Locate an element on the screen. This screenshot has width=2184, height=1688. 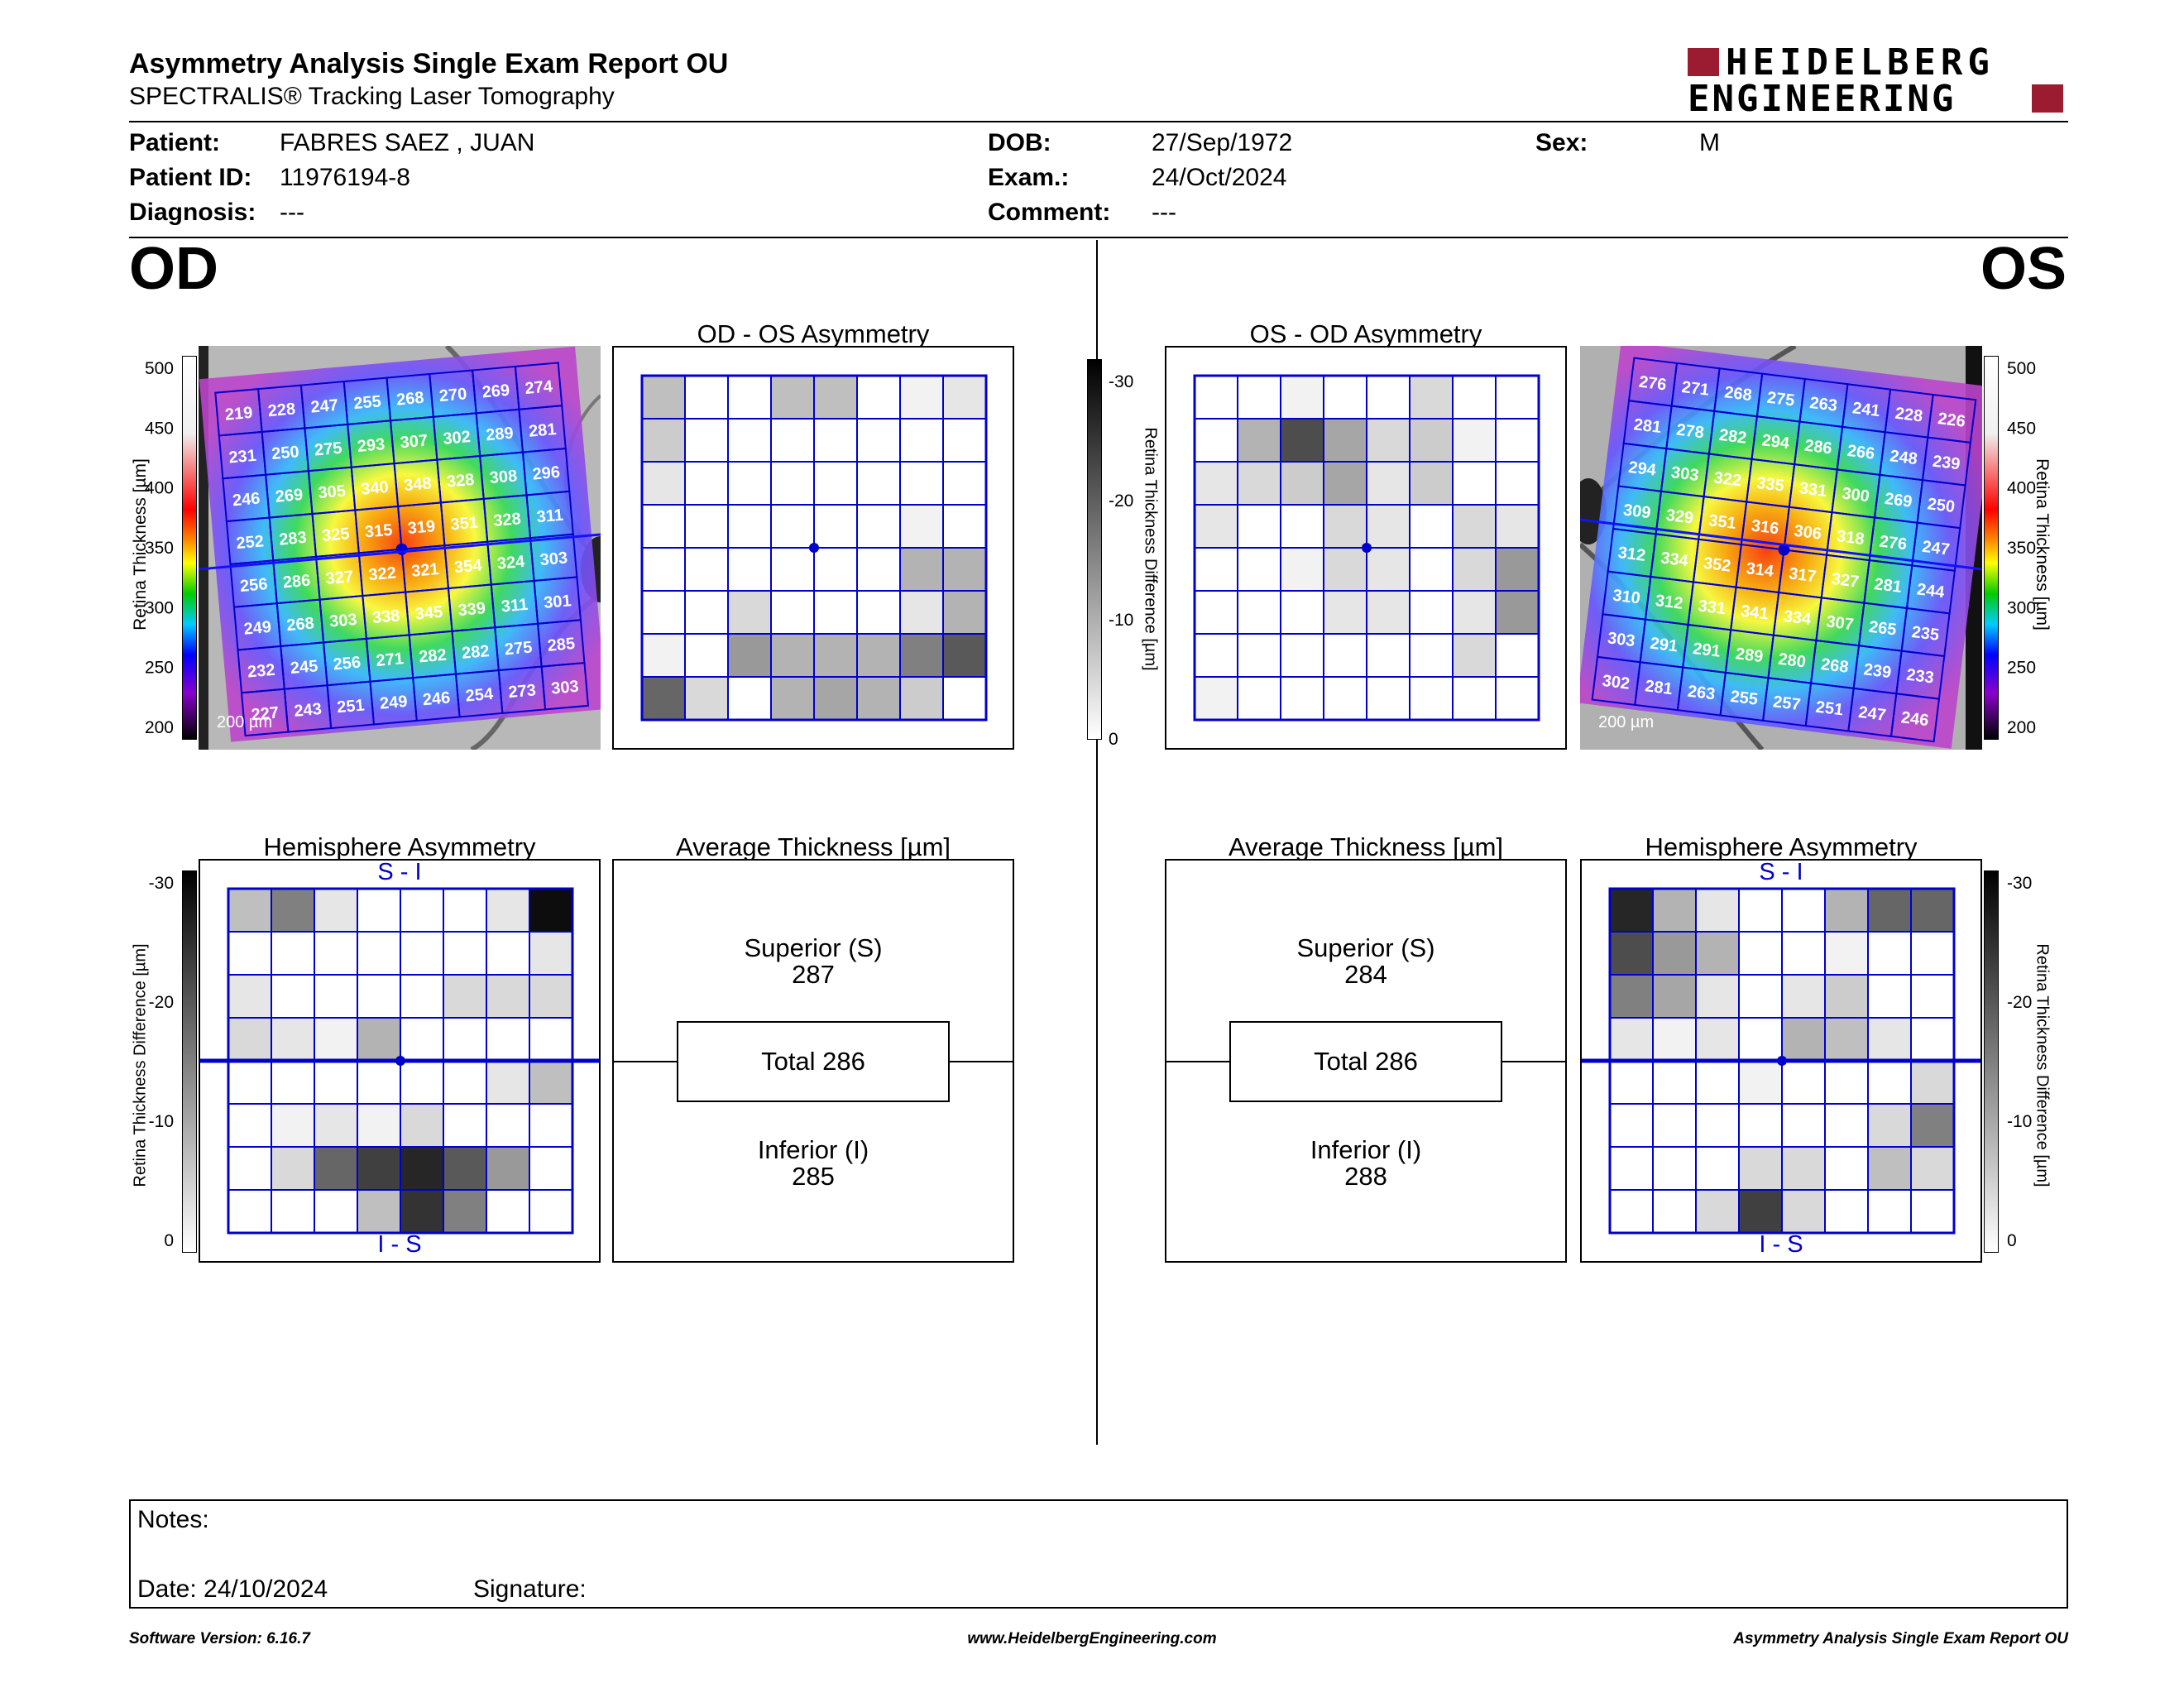
od-thickness-value: 219 is located at coordinates (238, 414).